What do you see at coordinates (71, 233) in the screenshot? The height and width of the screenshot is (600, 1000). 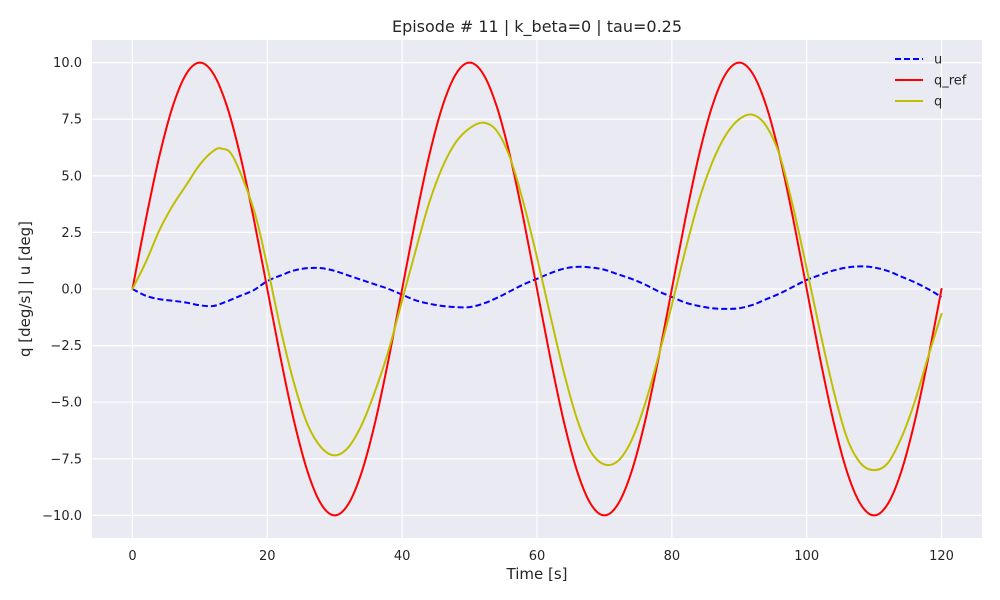 I see `y-tick-label: 2.5` at bounding box center [71, 233].